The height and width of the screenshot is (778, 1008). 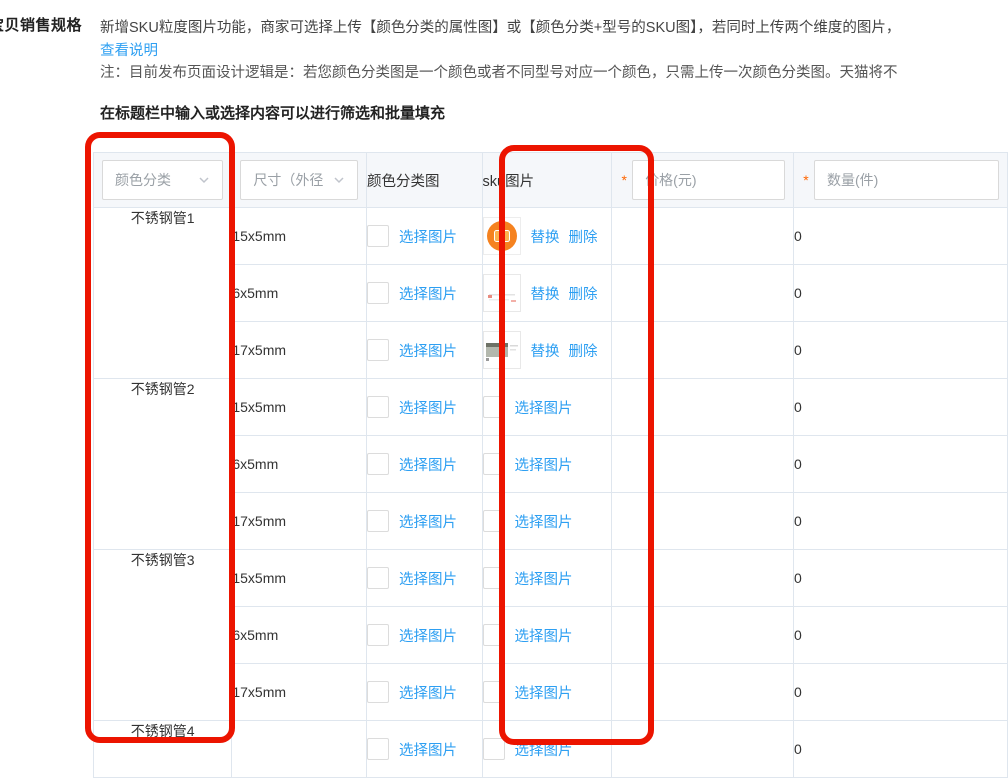 I want to click on table-header-row: 颜色分类 尺寸（外径 颜色分类图 sku图片 *, so click(x=550, y=180).